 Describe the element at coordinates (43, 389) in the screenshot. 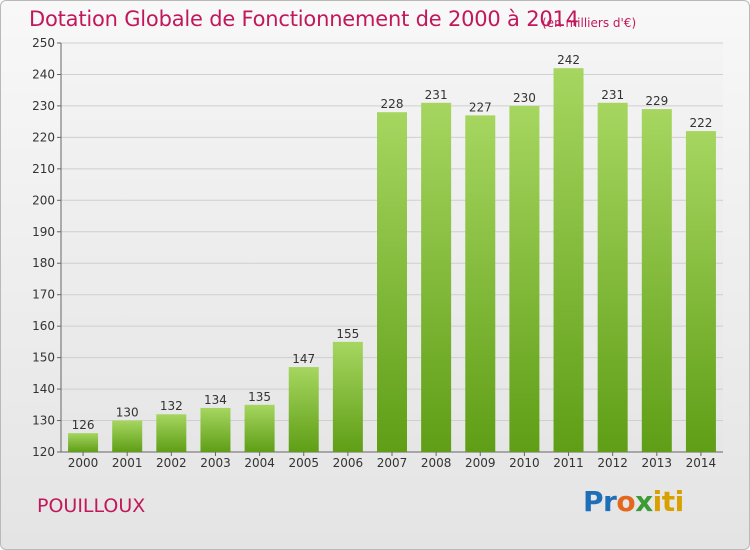

I see `y-tick-label: 140` at that location.